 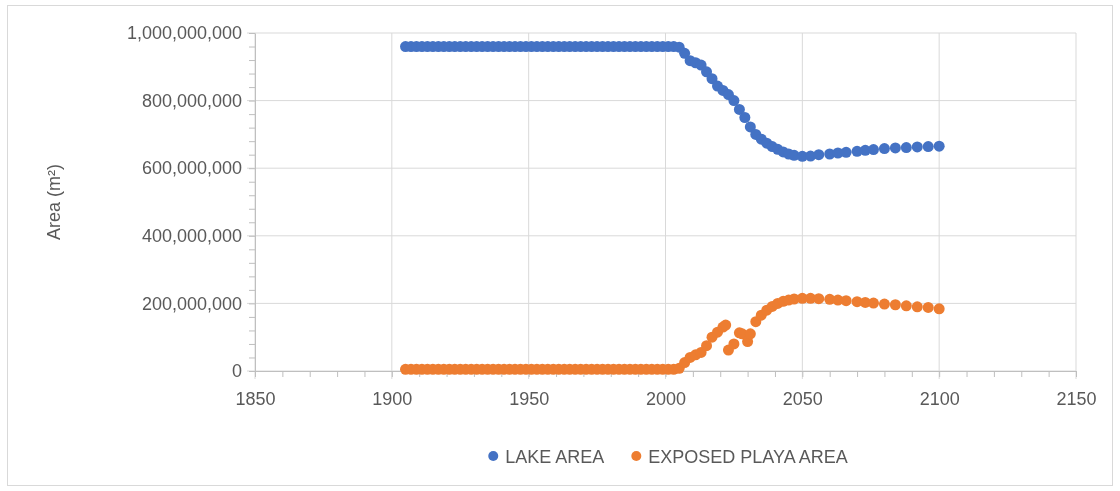 I want to click on legend-label: LAKE AREA, so click(x=555, y=456).